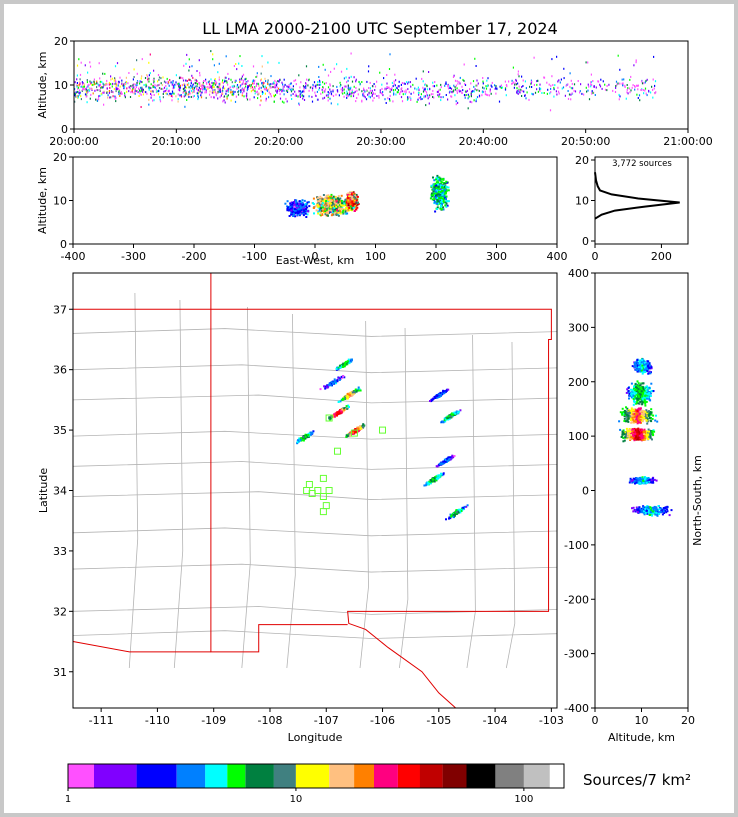  What do you see at coordinates (291, 491) in the screenshot?
I see `county-line` at bounding box center [291, 491].